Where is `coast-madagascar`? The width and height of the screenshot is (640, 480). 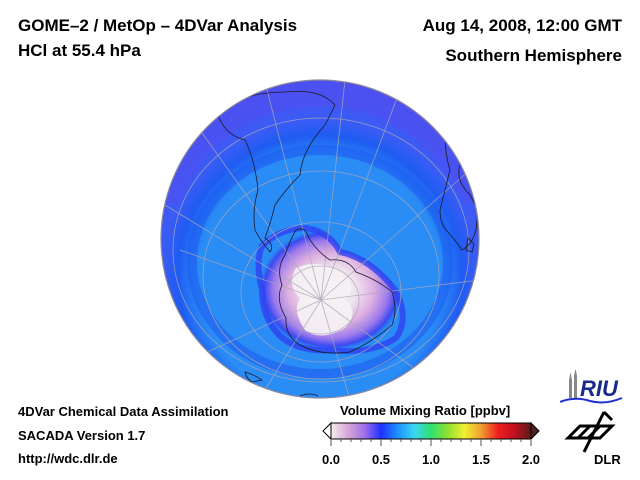
coast-madagascar is located at coordinates (470, 245).